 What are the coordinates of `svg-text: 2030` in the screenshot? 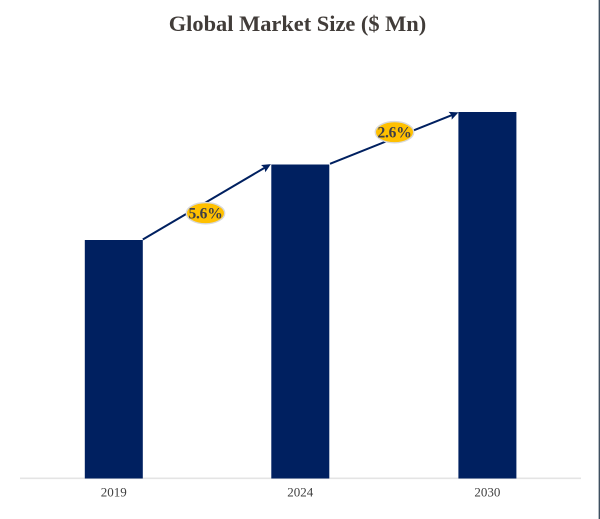 It's located at (487, 491).